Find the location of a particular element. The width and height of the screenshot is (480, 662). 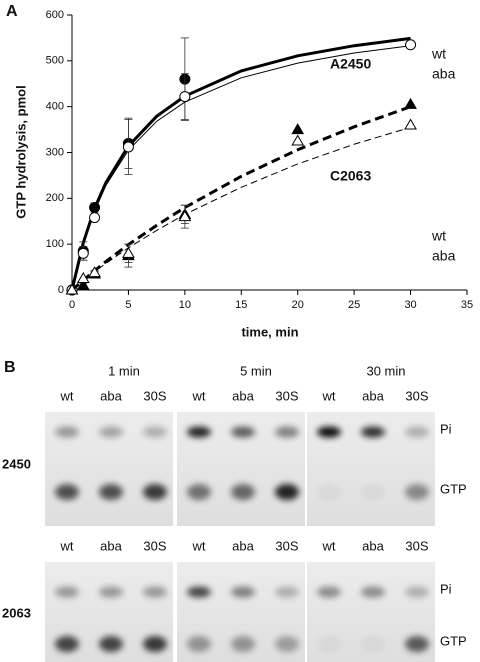

y-tick-label: 600 is located at coordinates (55, 15).